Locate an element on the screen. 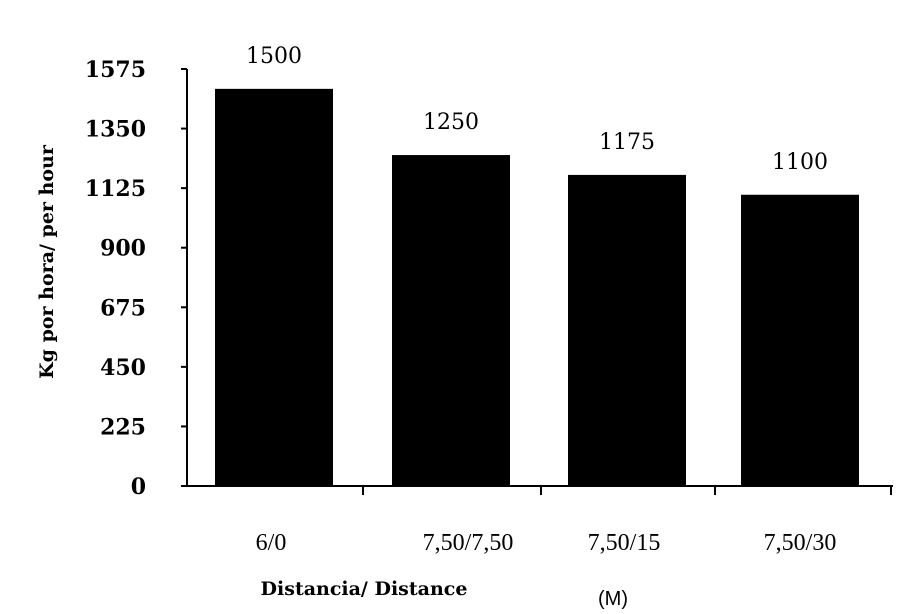  y-axis: 0 225 450 675 900 1125 1350 1575 is located at coordinates (136, 278).